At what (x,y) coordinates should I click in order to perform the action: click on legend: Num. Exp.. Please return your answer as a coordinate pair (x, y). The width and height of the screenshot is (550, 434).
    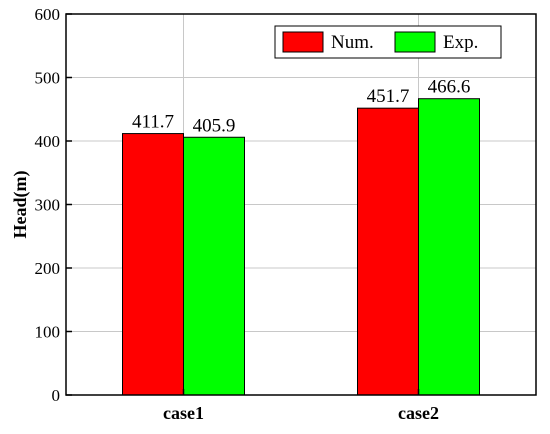
    Looking at the image, I should click on (388, 42).